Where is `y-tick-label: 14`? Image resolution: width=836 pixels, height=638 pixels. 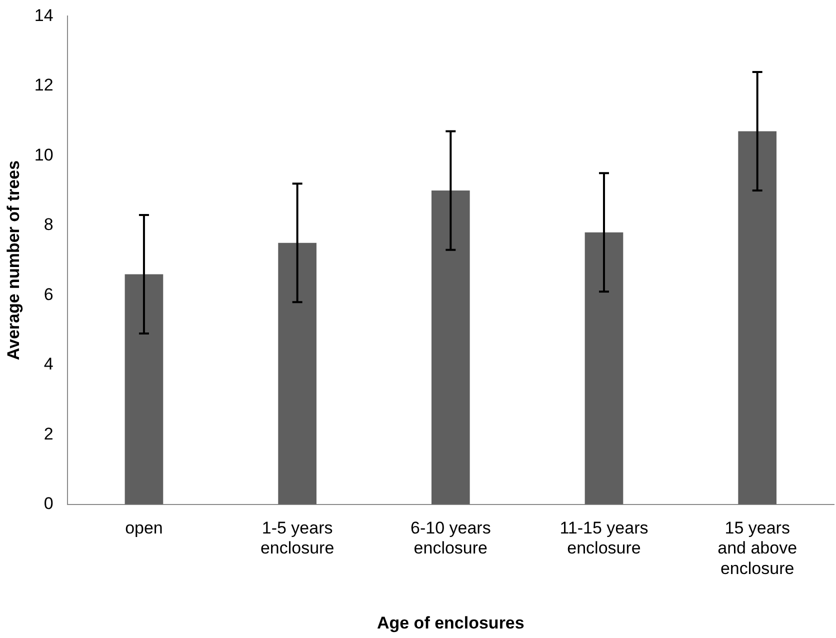 y-tick-label: 14 is located at coordinates (44, 15).